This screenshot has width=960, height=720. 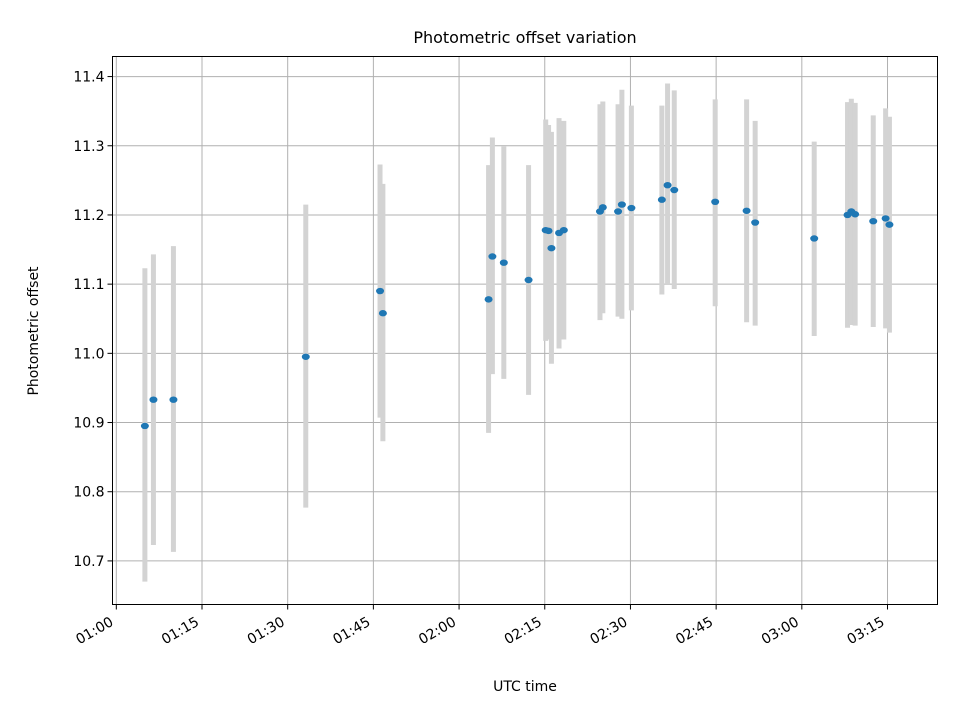 I want to click on x-tick-label: 01:45, so click(x=351, y=631).